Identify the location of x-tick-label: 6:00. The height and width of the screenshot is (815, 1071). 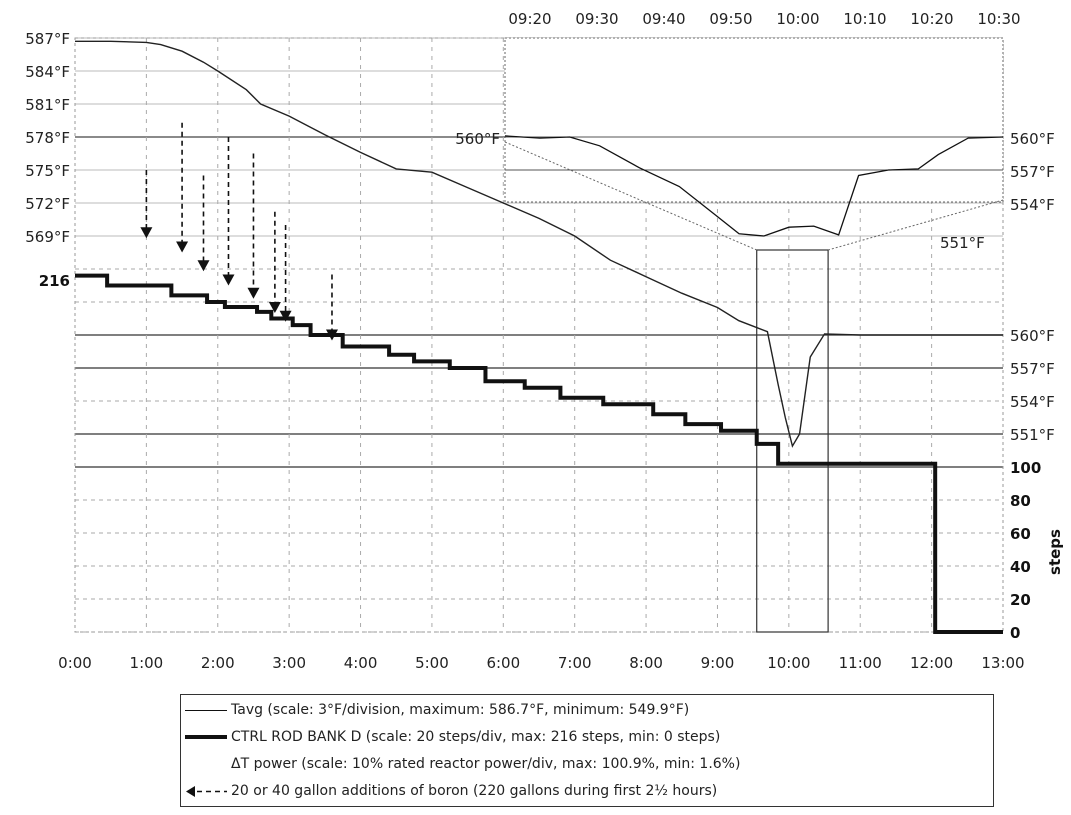
(503, 663).